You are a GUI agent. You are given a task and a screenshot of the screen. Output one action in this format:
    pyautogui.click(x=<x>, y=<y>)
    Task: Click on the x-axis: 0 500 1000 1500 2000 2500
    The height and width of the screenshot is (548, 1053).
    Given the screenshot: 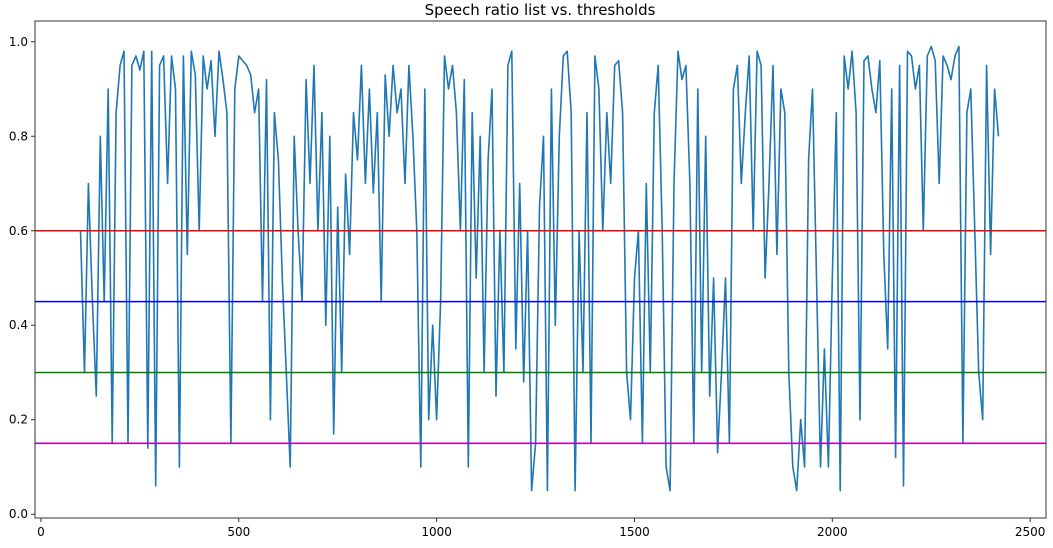 What is the action you would take?
    pyautogui.click(x=541, y=528)
    